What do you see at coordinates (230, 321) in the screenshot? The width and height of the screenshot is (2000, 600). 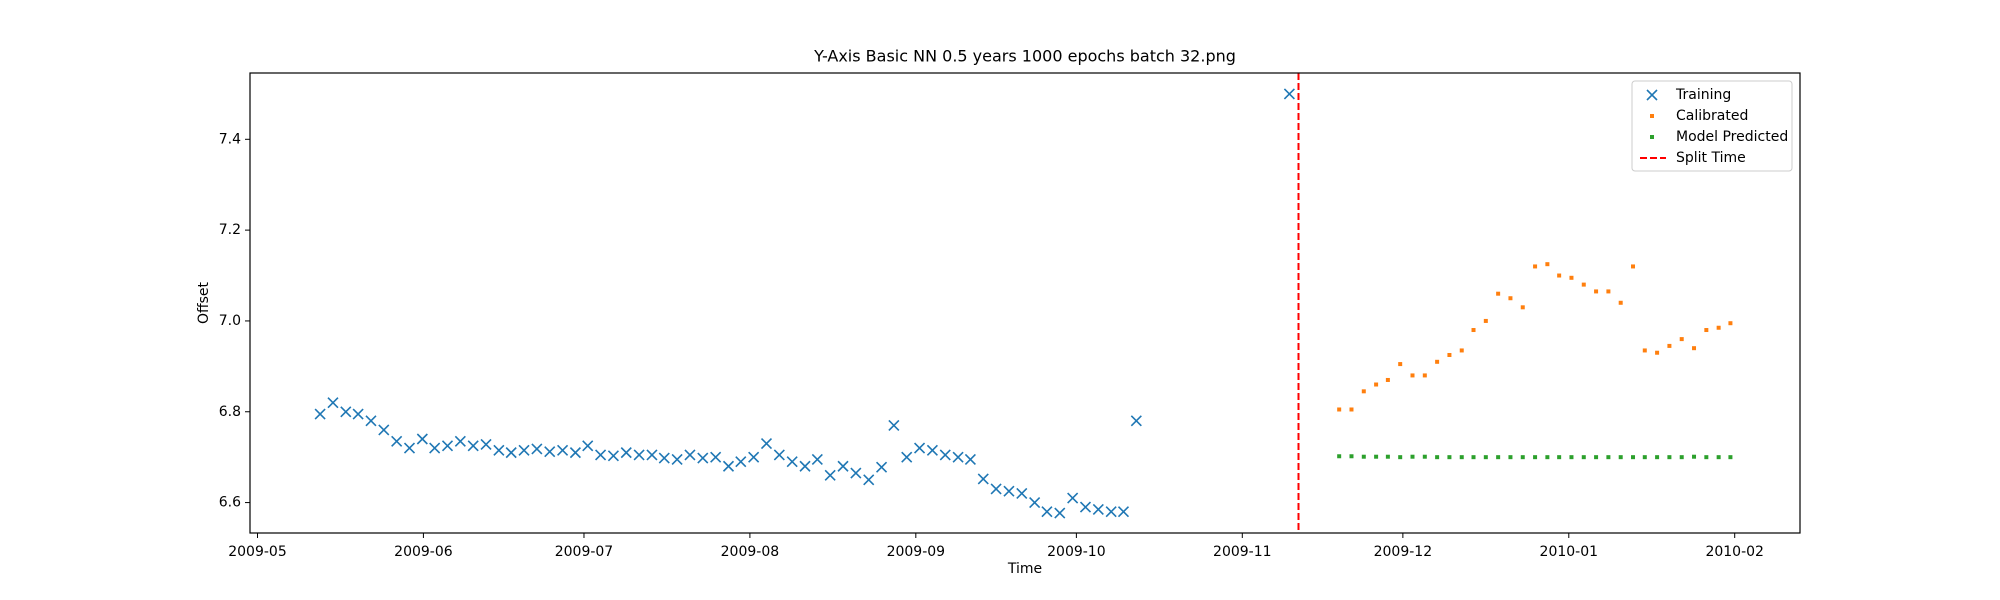 I see `y-tick-label: 7.0` at bounding box center [230, 321].